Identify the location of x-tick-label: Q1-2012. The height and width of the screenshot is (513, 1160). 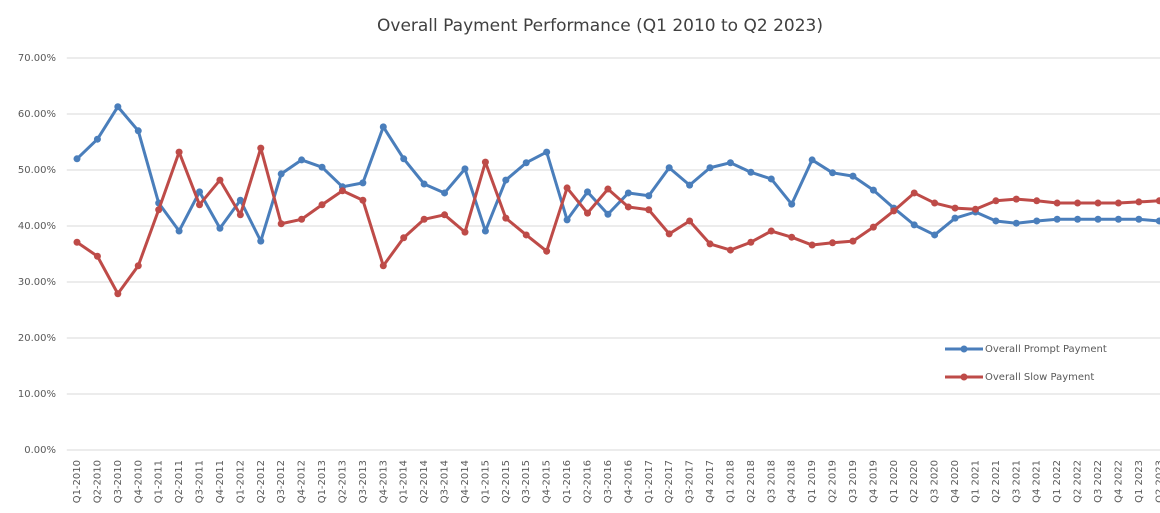
(240, 481).